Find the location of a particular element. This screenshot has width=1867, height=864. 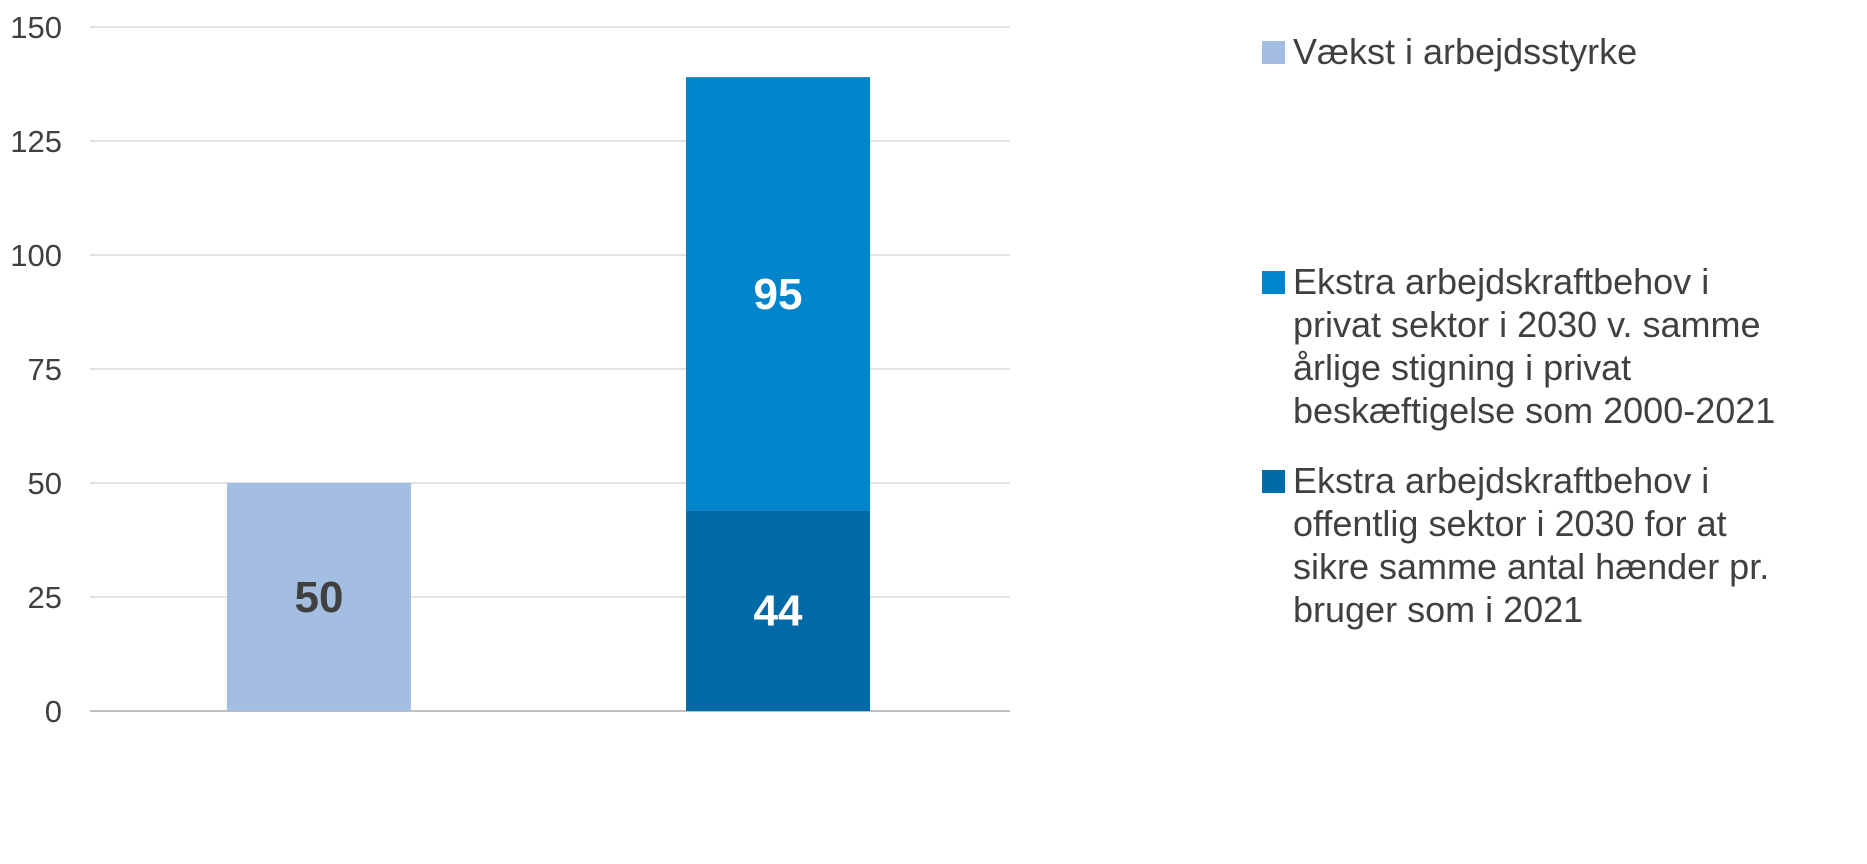

y-tick-label-25: 25 is located at coordinates (45, 597).